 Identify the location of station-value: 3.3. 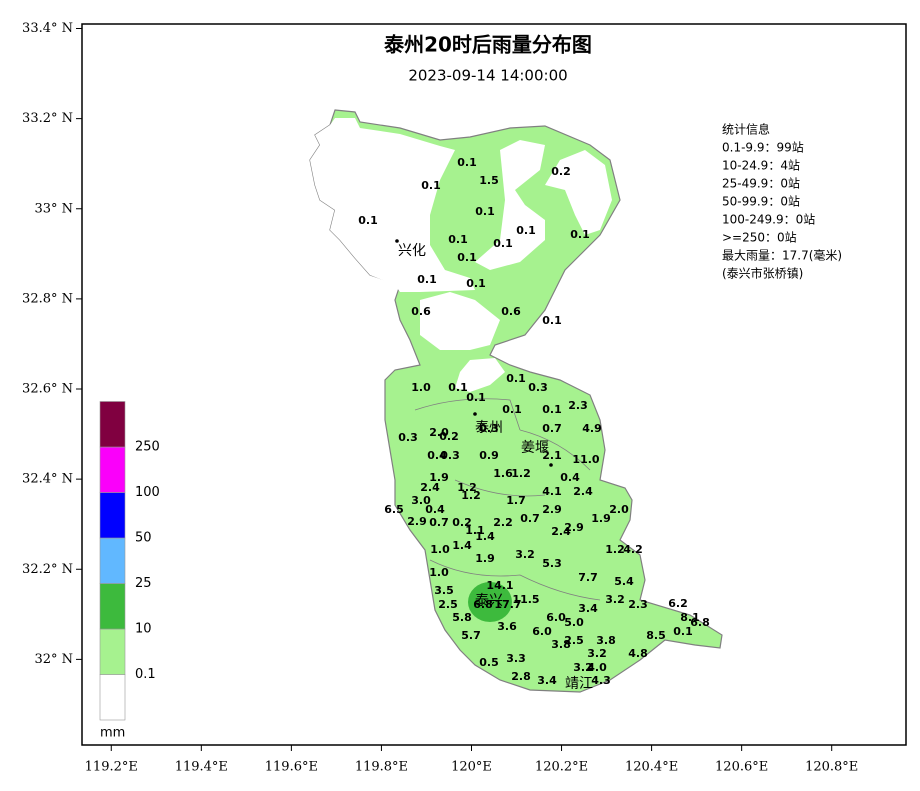
(516, 658).